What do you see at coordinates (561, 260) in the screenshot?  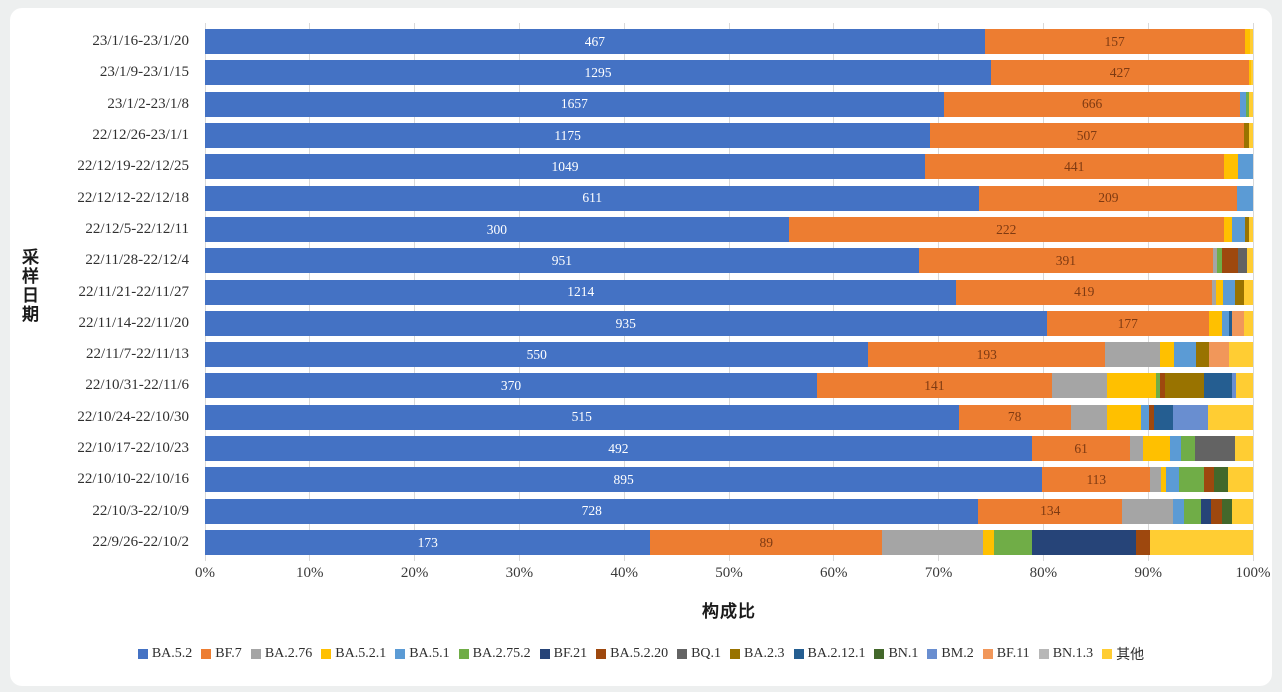 I see `value-label: 951` at bounding box center [561, 260].